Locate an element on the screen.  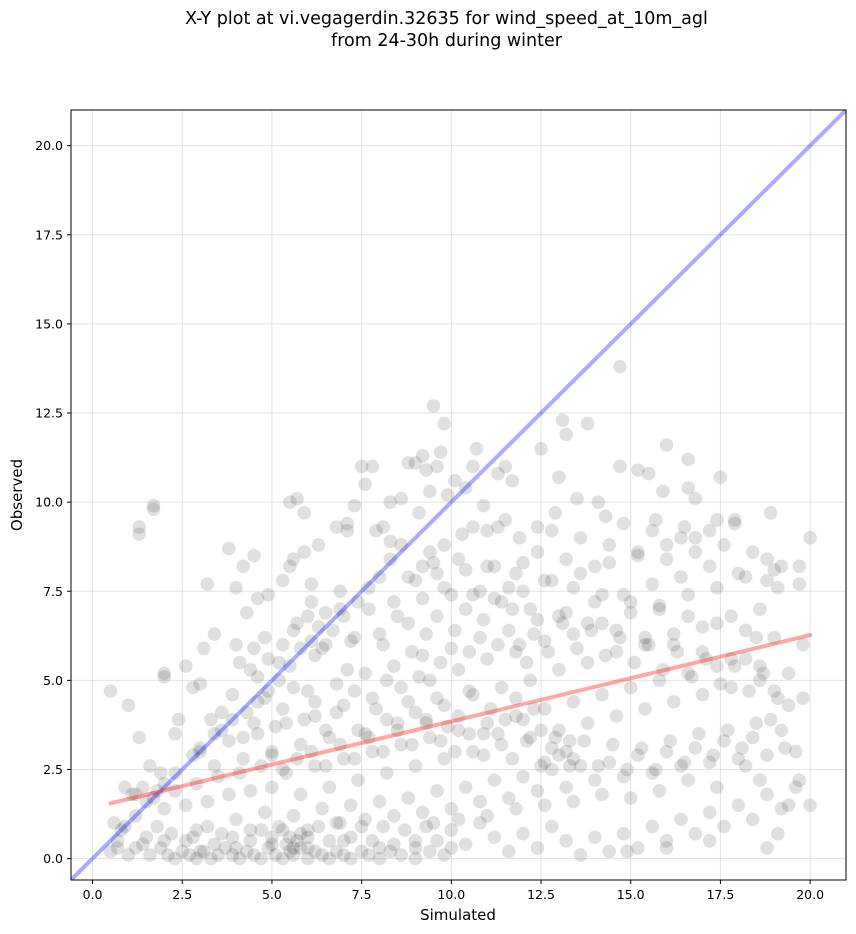
x-tick-label: 17.5 is located at coordinates (720, 894).